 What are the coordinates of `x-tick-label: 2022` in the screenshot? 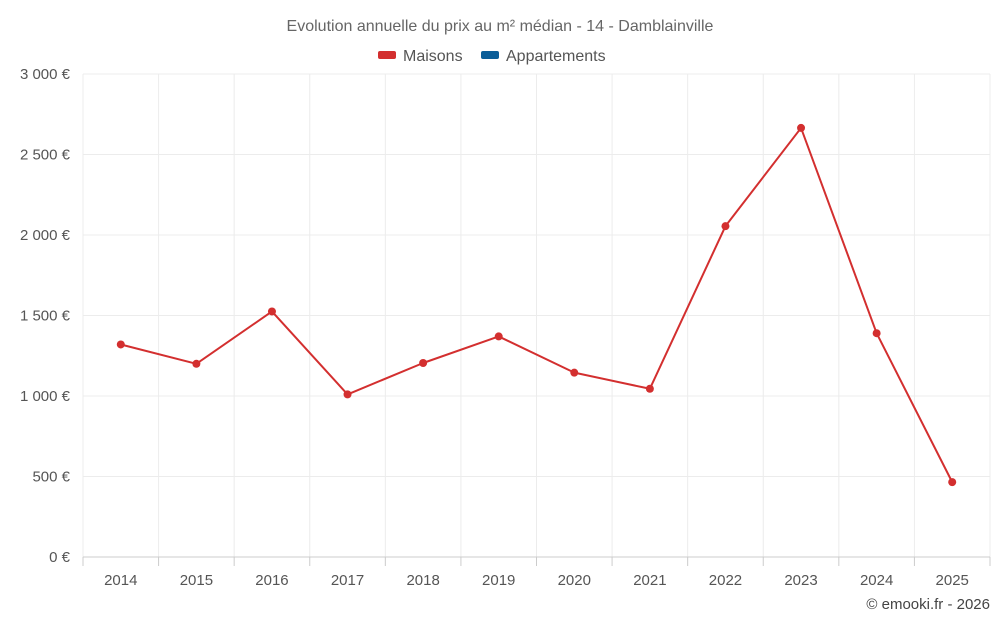 It's located at (725, 580).